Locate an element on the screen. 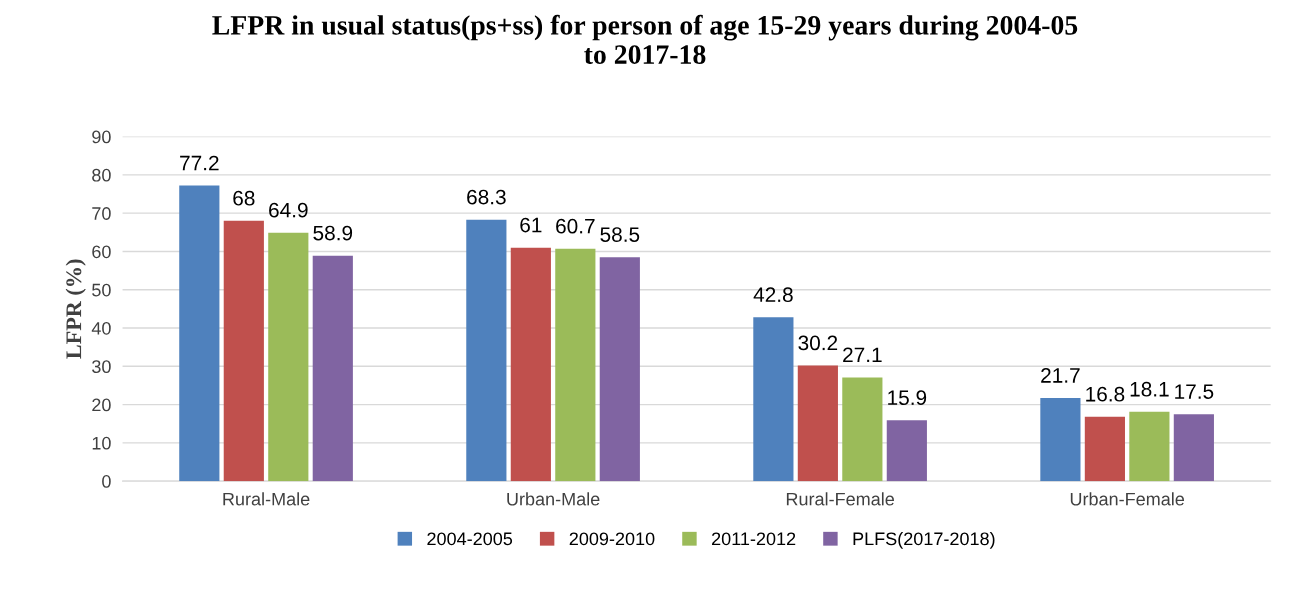  y-tick-label: 90 is located at coordinates (101, 137).